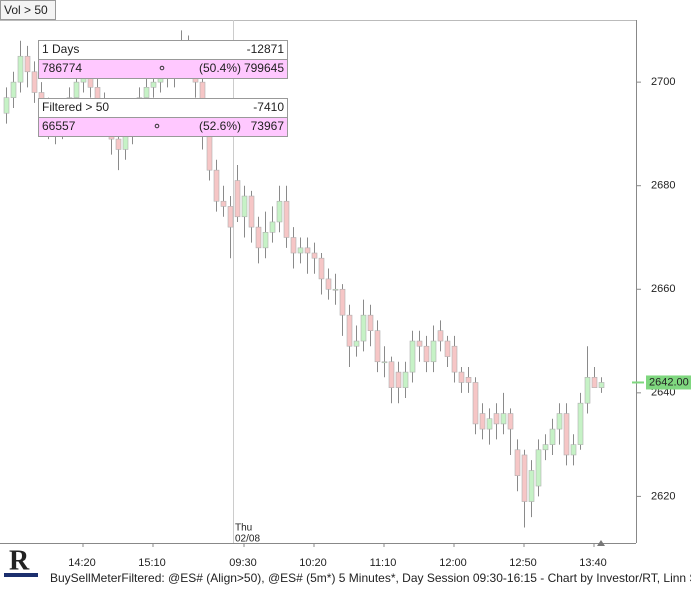 The image size is (691, 592). What do you see at coordinates (82, 563) in the screenshot?
I see `x-tick-label: 14:20` at bounding box center [82, 563].